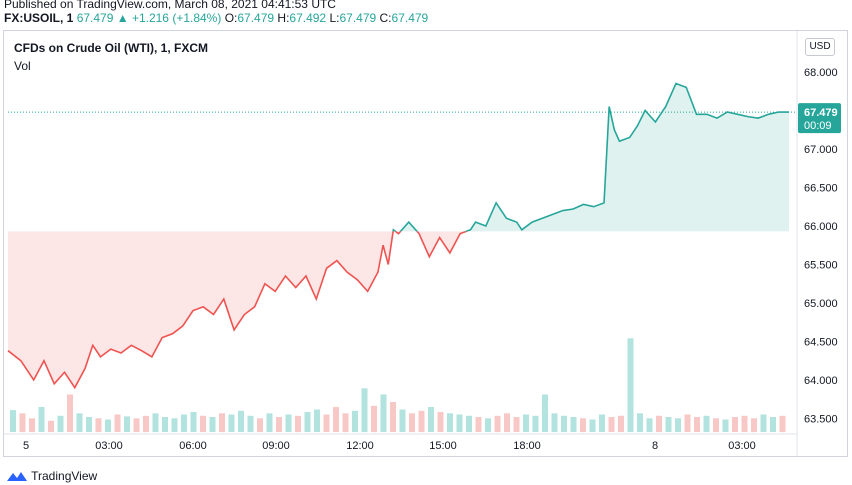 The width and height of the screenshot is (852, 485). Describe the element at coordinates (821, 419) in the screenshot. I see `y-tick-label: 63.500` at that location.